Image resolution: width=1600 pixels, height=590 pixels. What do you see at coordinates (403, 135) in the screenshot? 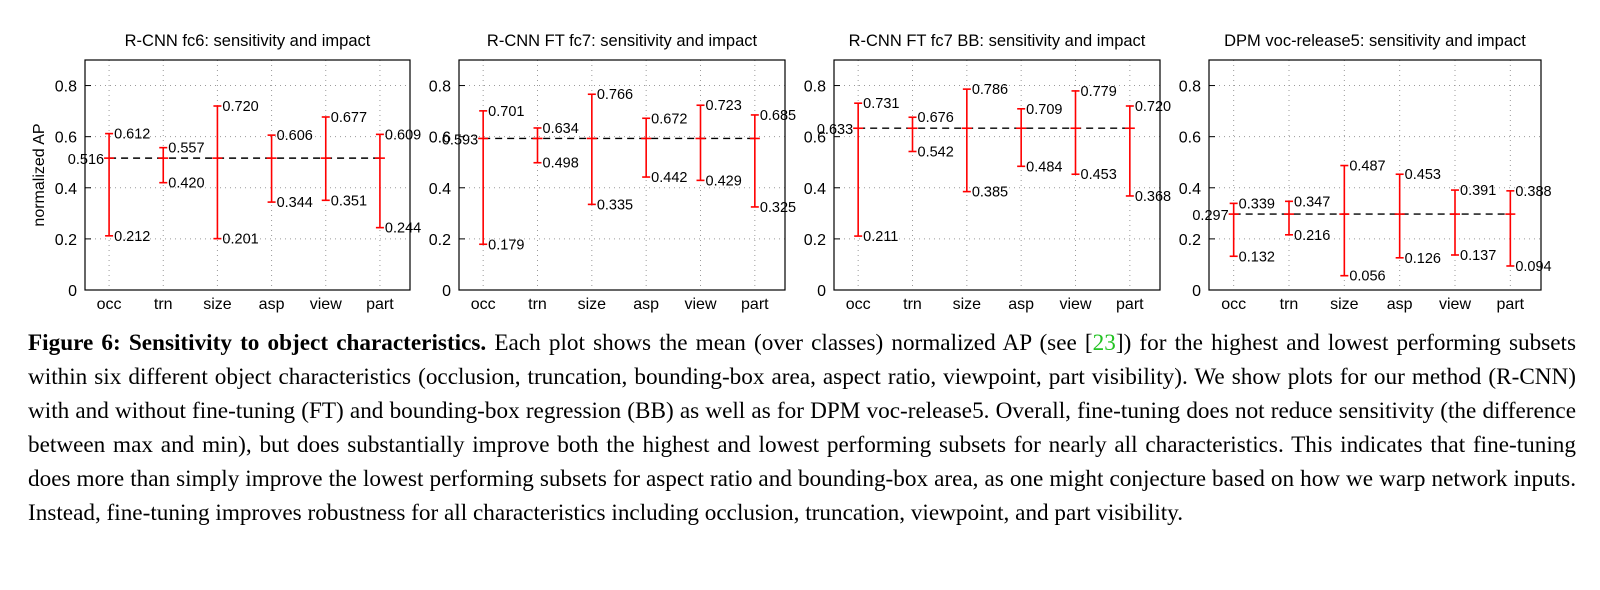
I see `max-value-label: 0.609` at bounding box center [403, 135].